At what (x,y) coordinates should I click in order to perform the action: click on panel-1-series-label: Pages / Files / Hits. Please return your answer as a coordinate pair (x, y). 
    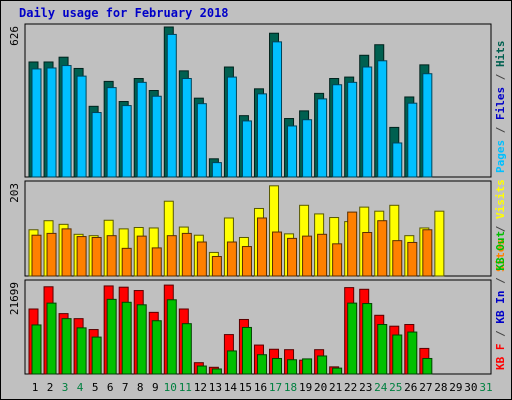
    Looking at the image, I should click on (500, 107).